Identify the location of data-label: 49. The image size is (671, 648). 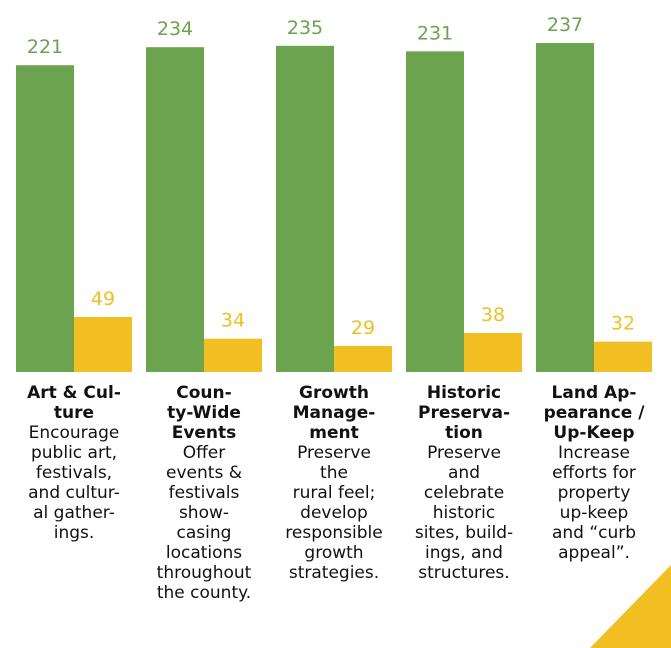
(103, 299).